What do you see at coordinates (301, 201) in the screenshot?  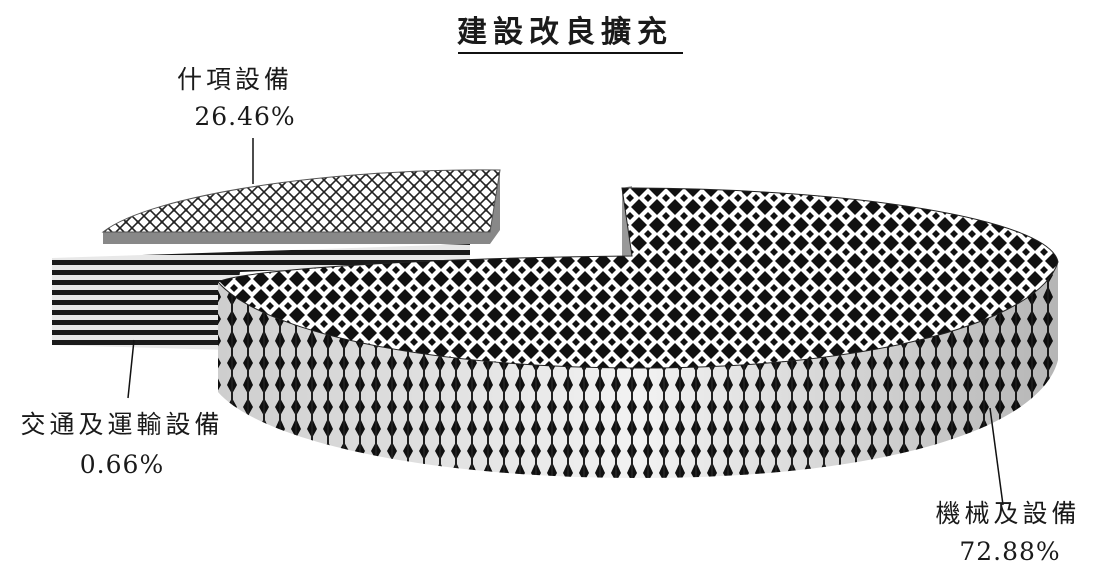 I see `slice-misc-top` at bounding box center [301, 201].